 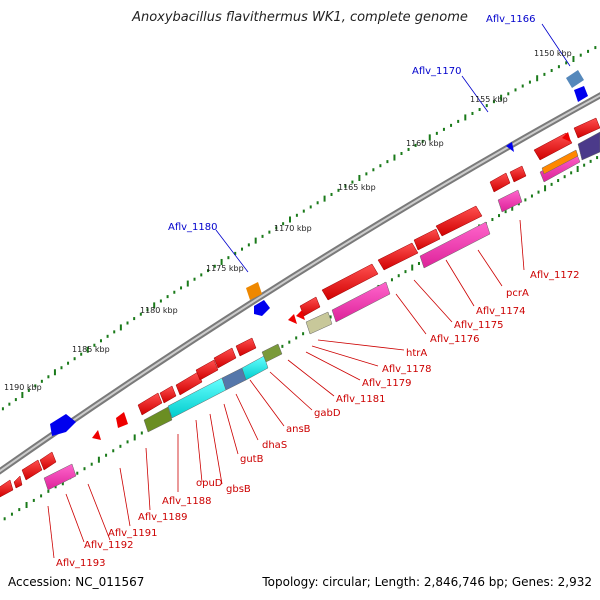 What do you see at coordinates (416, 353) in the screenshot?
I see `gene-label: htrA` at bounding box center [416, 353].